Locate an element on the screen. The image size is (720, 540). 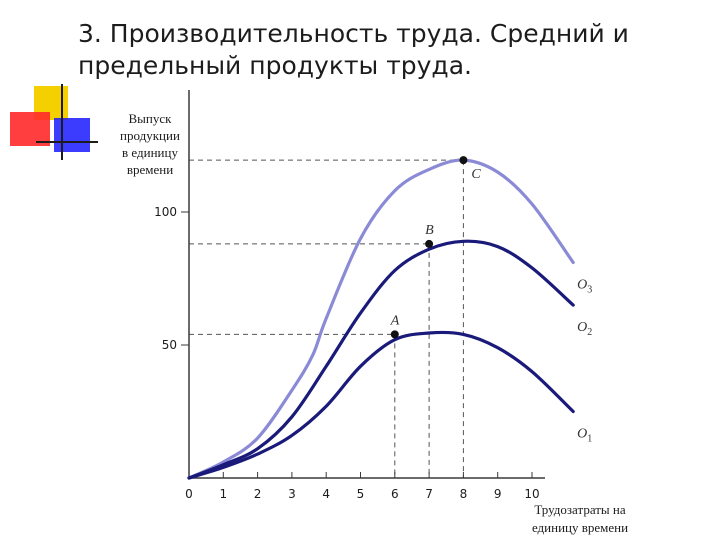
y-axis-label-line: Выпуск is located at coordinates (151, 118).